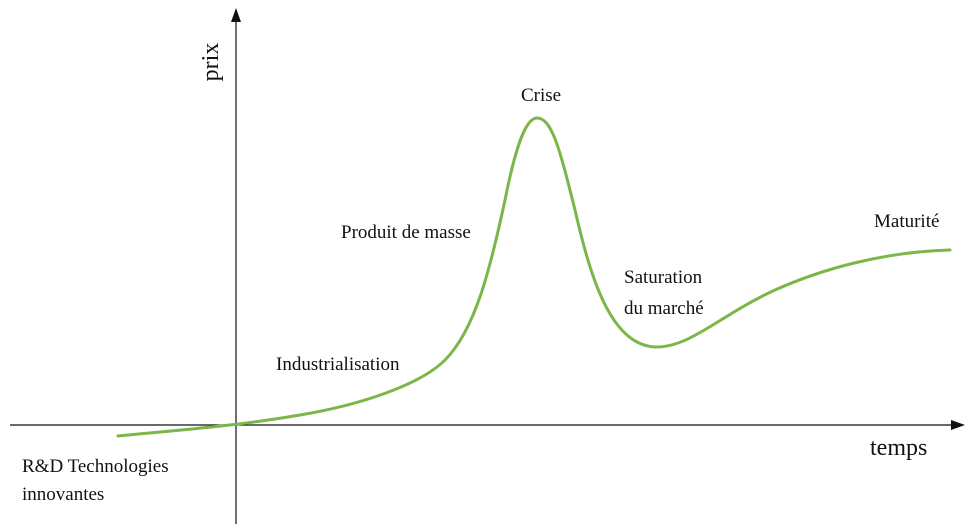  What do you see at coordinates (906, 221) in the screenshot?
I see `phase-label: Maturité` at bounding box center [906, 221].